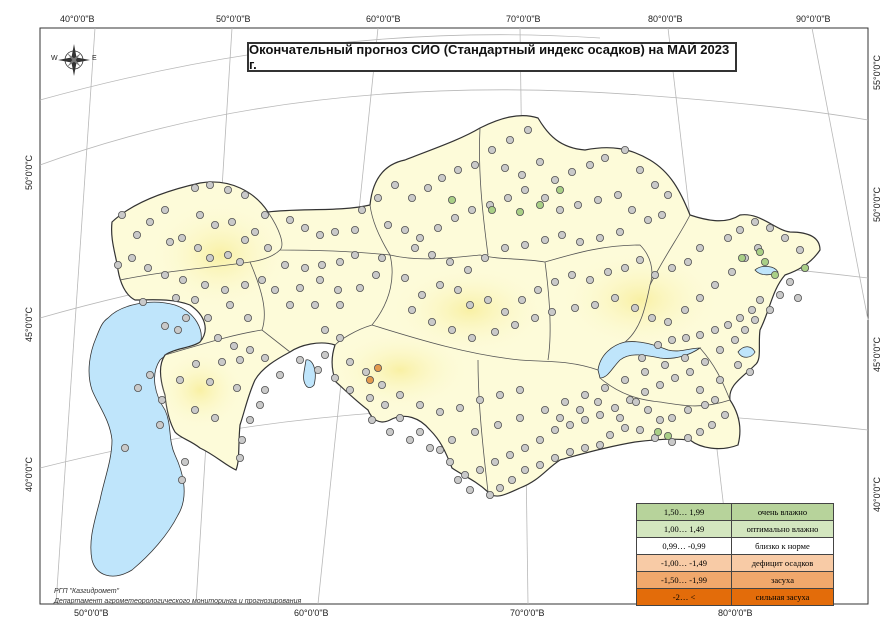 The width and height of the screenshot is (890, 644). What do you see at coordinates (782, 597) in the screenshot?
I see `legend-label: сильная засуха` at bounding box center [782, 597].